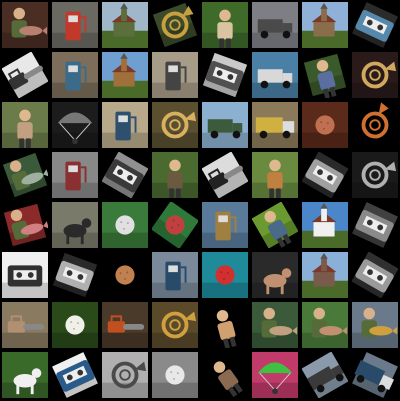 The width and height of the screenshot is (400, 401). Describe the element at coordinates (275, 25) in the screenshot. I see `truck-icon` at that location.